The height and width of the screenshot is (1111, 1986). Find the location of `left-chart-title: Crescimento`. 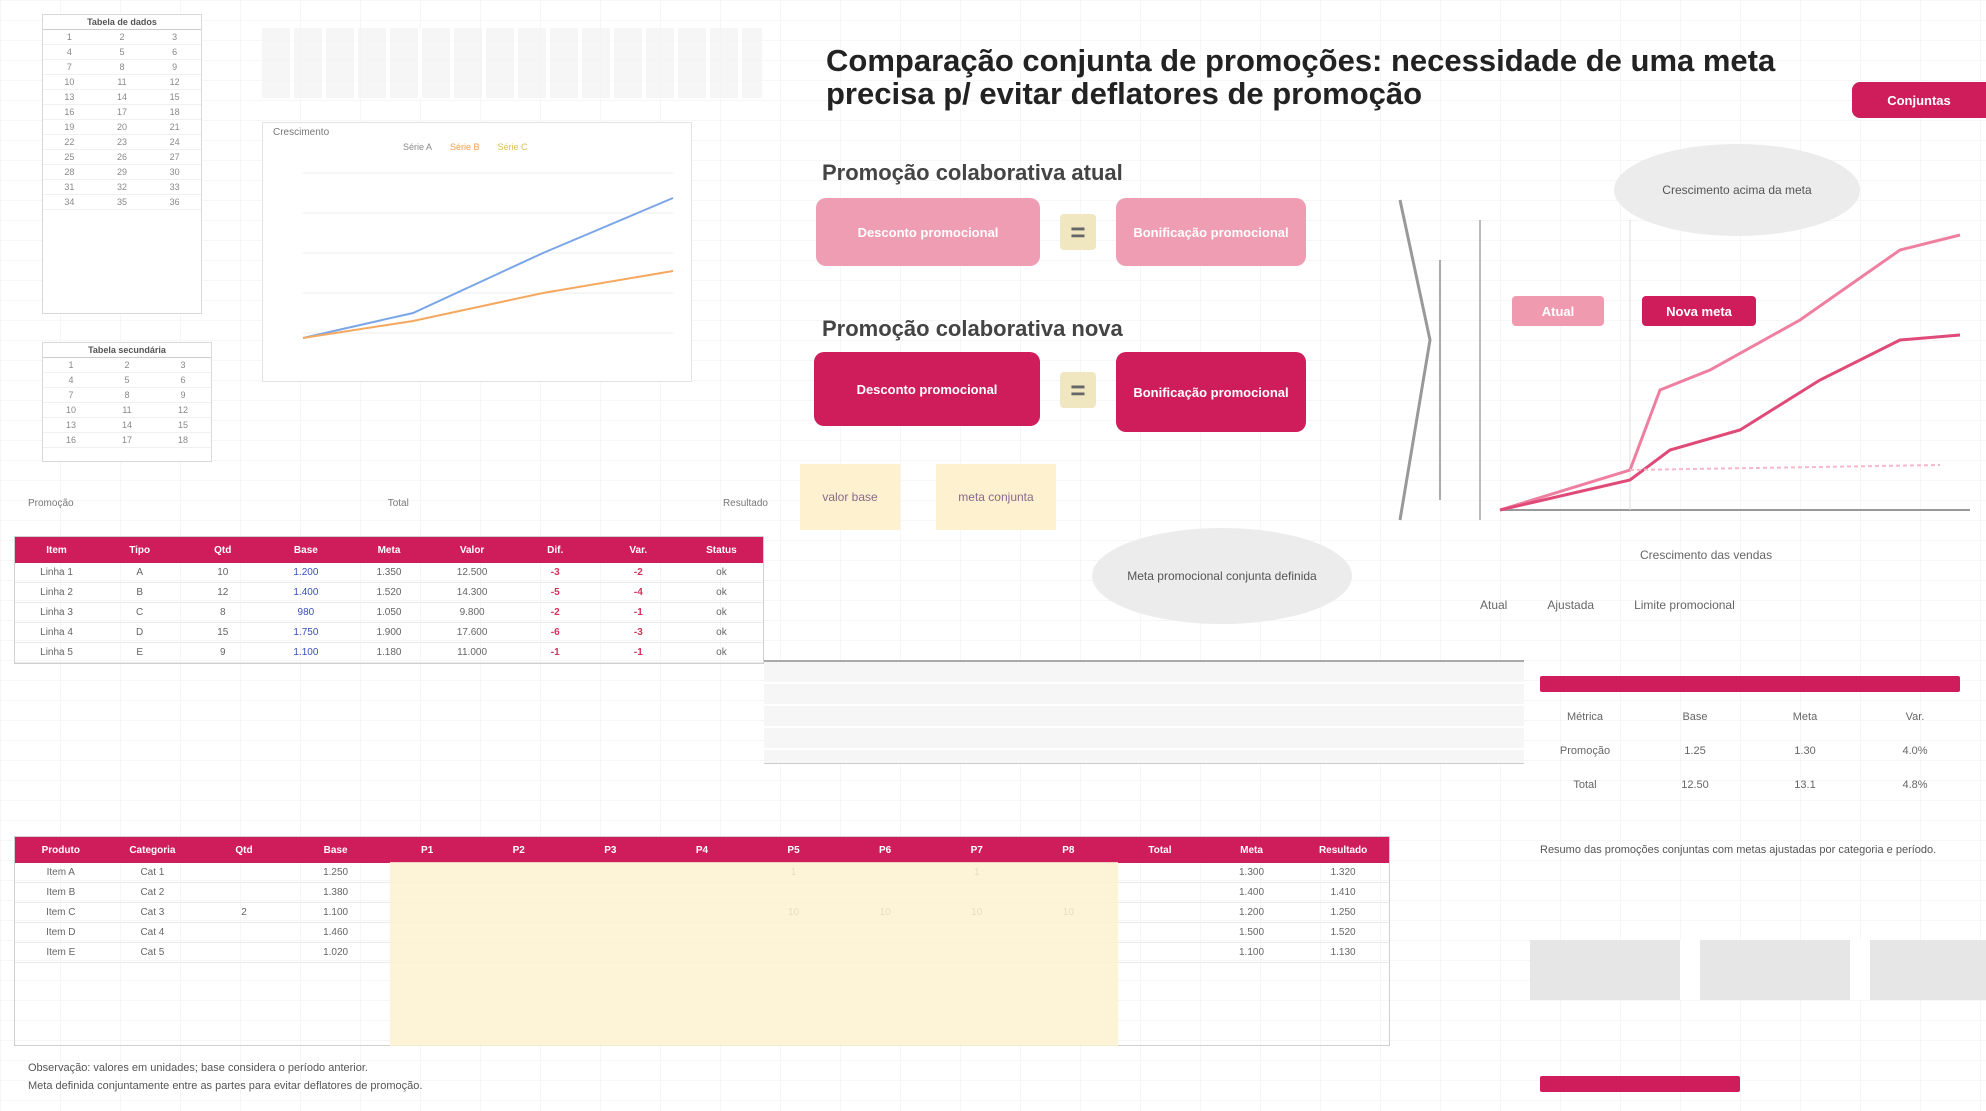

left-chart-title: Crescimento is located at coordinates (301, 132).